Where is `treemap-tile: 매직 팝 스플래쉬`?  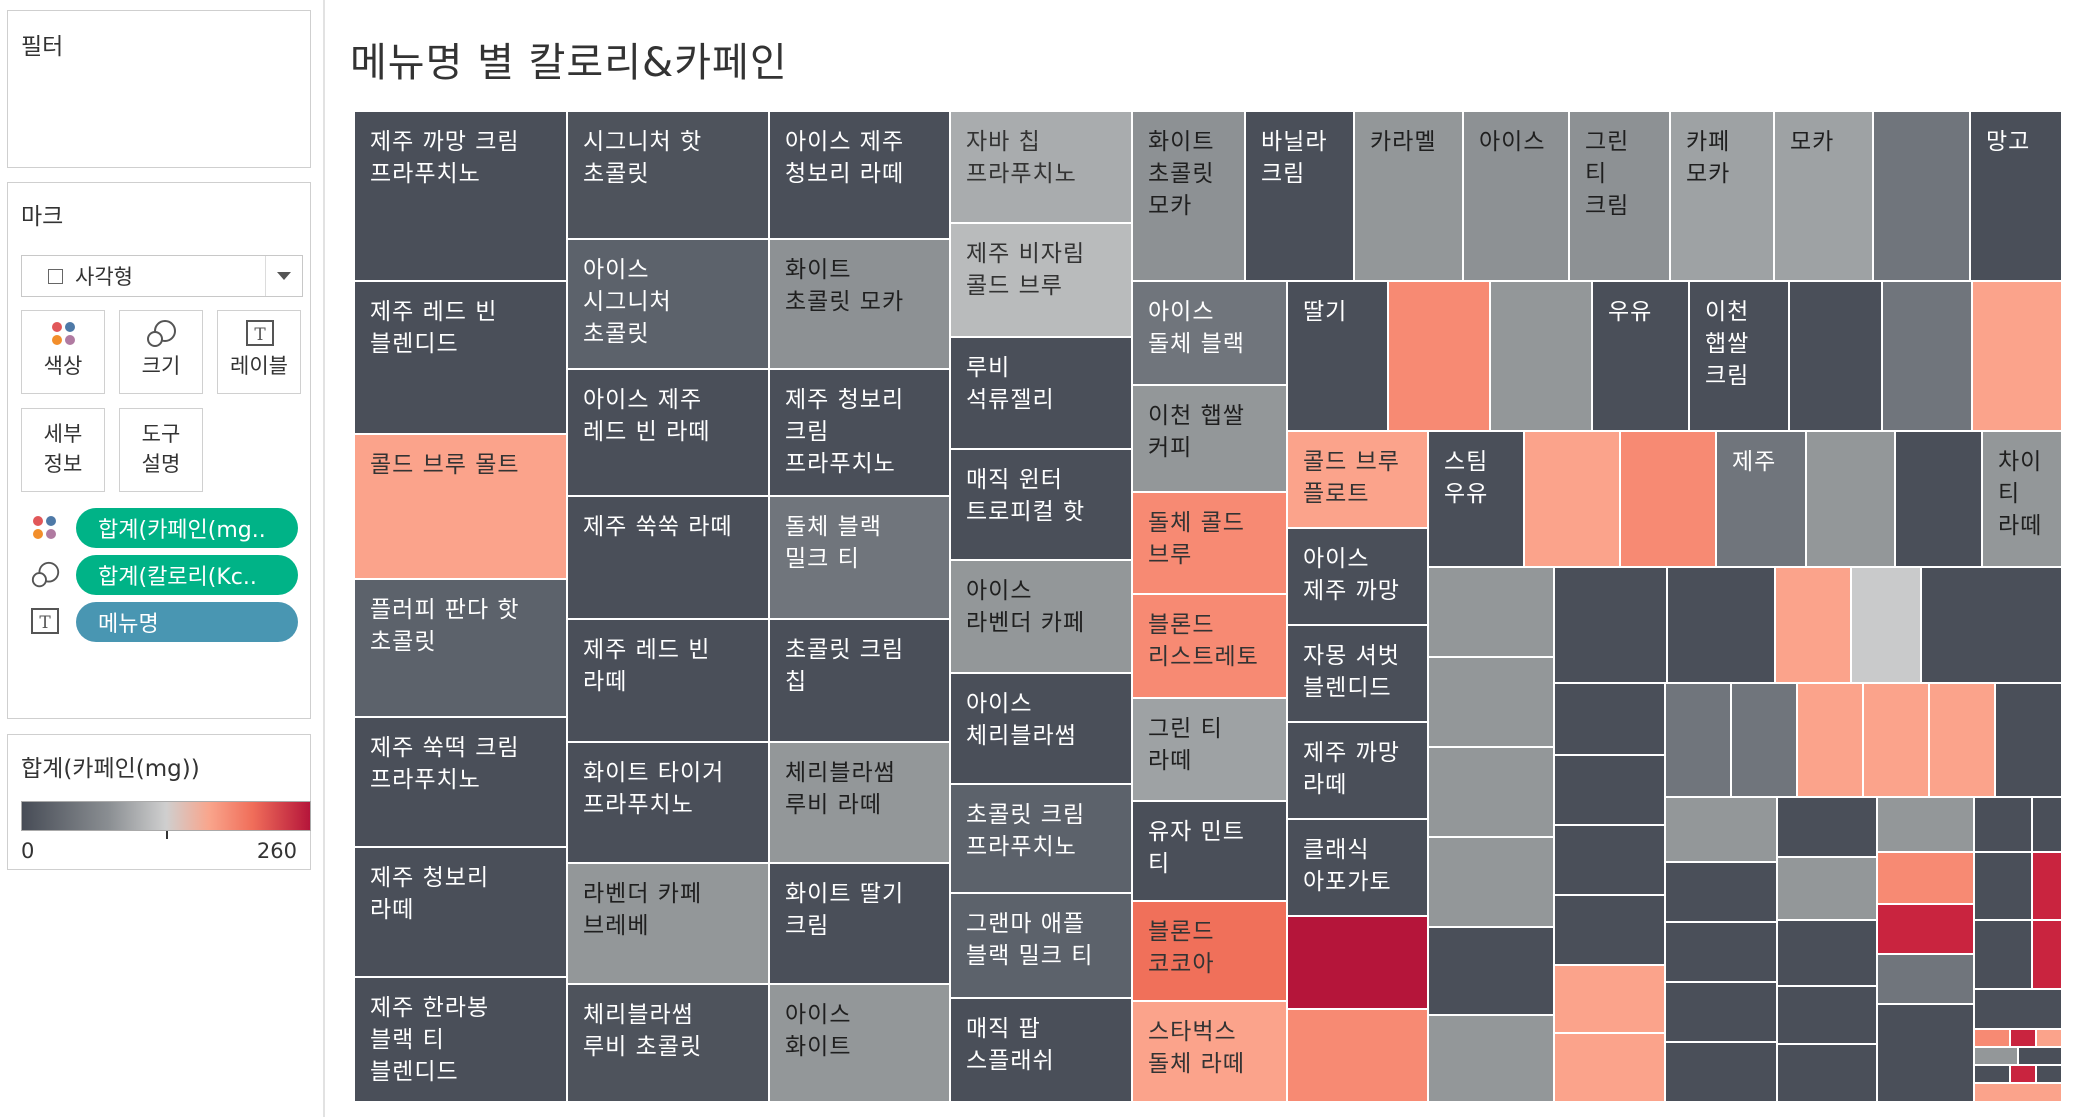 treemap-tile: 매직 팝 스플래쉬 is located at coordinates (1042, 1051).